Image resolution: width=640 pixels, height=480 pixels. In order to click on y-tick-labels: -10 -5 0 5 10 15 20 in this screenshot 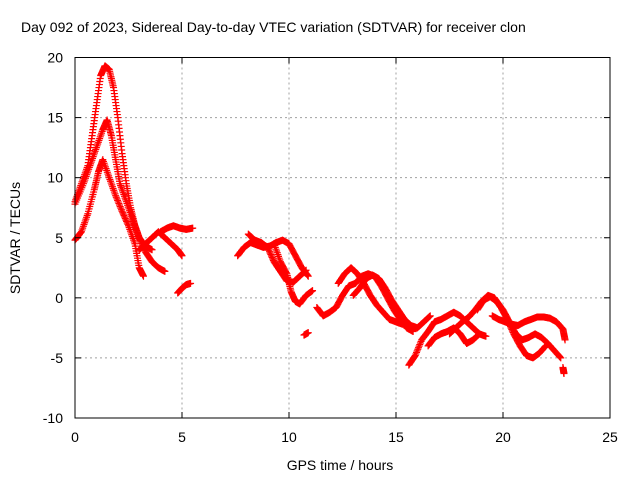, I will do `click(53, 238)`.